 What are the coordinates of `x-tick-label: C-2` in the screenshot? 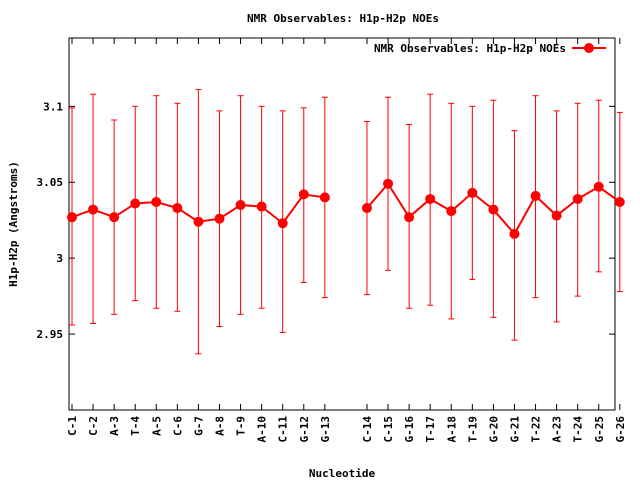 It's located at (93, 426).